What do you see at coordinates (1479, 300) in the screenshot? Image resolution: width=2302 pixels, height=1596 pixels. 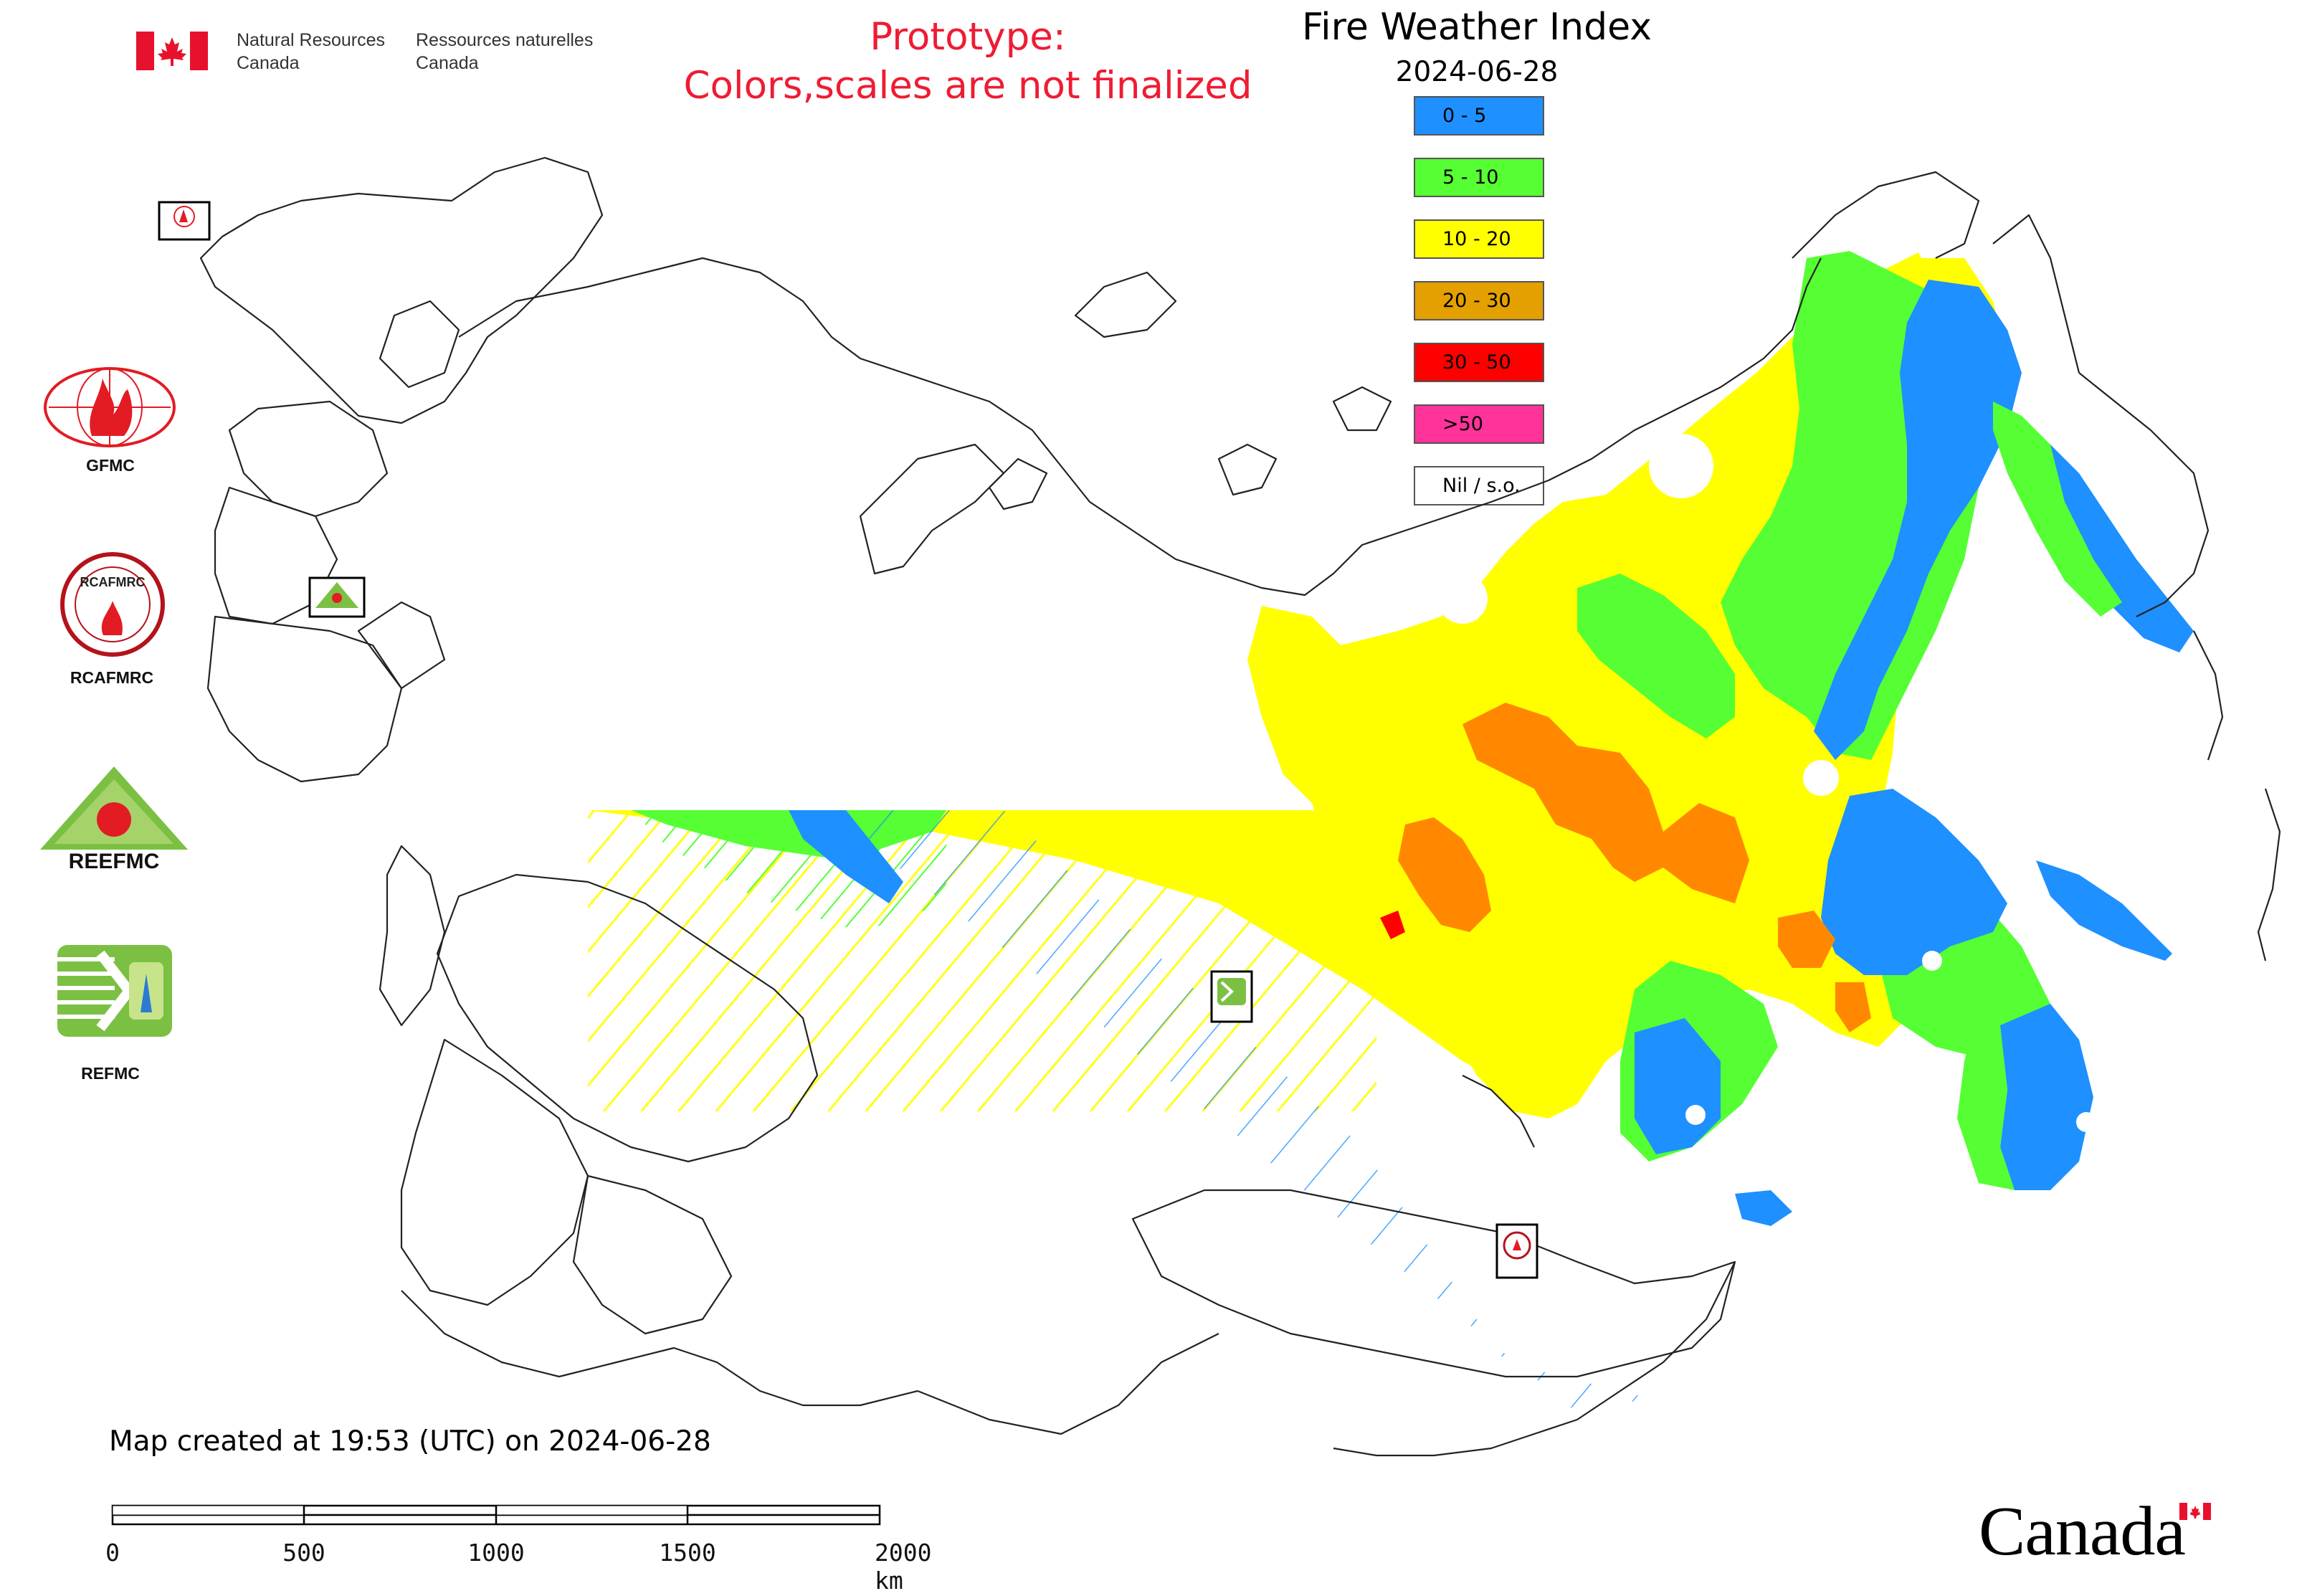 I see `legend-item-20-30: 20 - 30` at bounding box center [1479, 300].